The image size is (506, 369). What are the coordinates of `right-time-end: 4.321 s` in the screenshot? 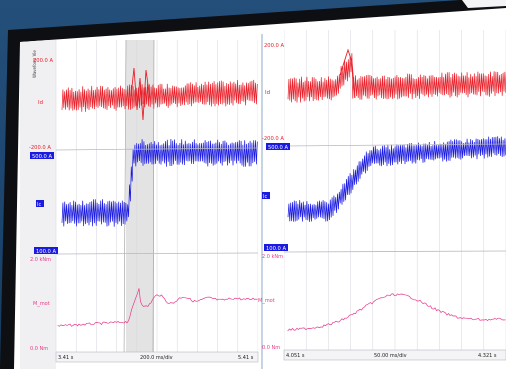 It's located at (487, 356).